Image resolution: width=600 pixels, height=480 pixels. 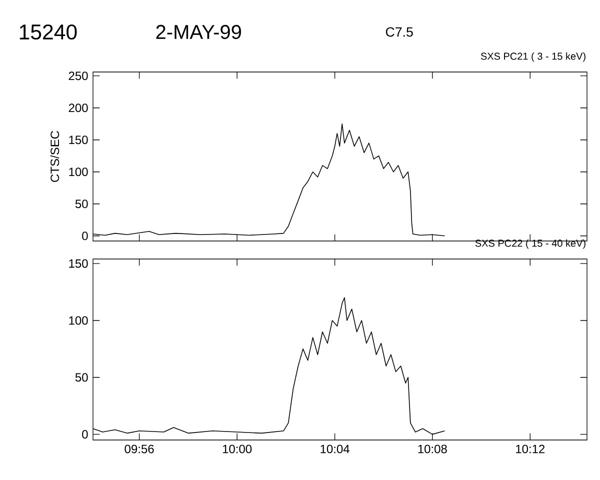 I want to click on text: 2-MAY-99, so click(x=199, y=32).